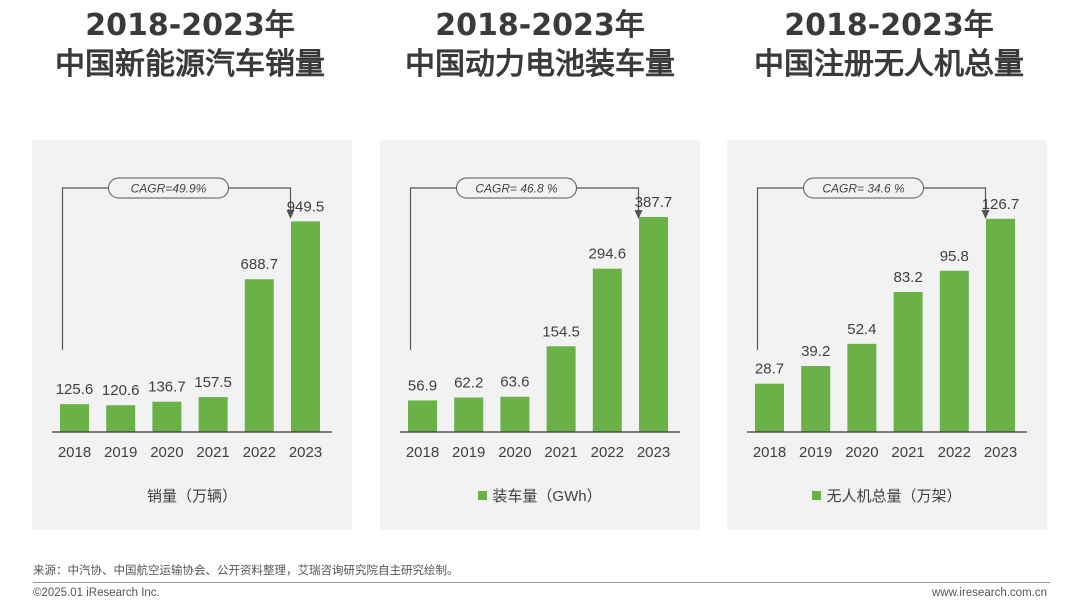  Describe the element at coordinates (889, 25) in the screenshot. I see `chart-title-3-line1: 2018-2023年` at that location.